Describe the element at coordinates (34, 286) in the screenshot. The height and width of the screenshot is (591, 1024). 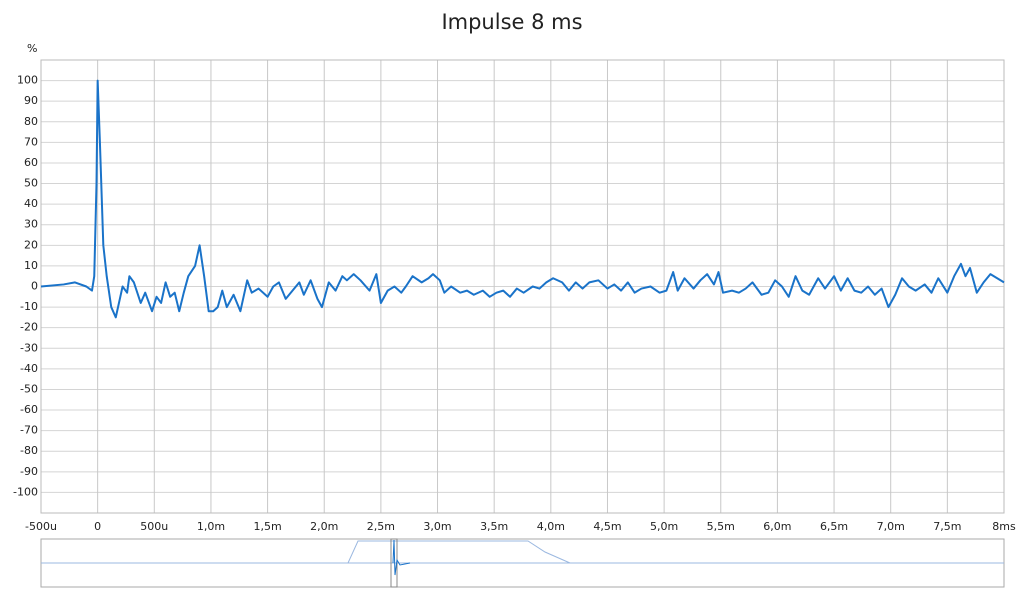
I see `y-tick-label: 0` at that location.